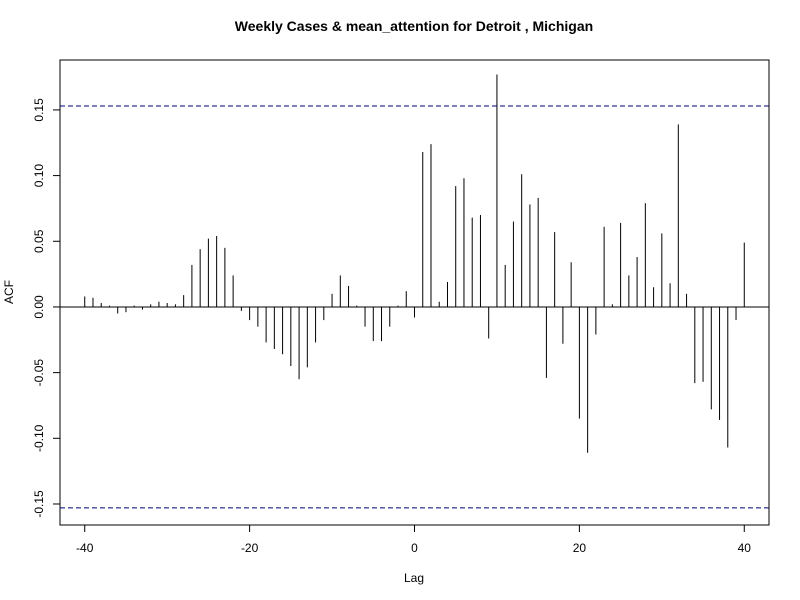  I want to click on y-tick-label: 0.00, so click(39, 307).